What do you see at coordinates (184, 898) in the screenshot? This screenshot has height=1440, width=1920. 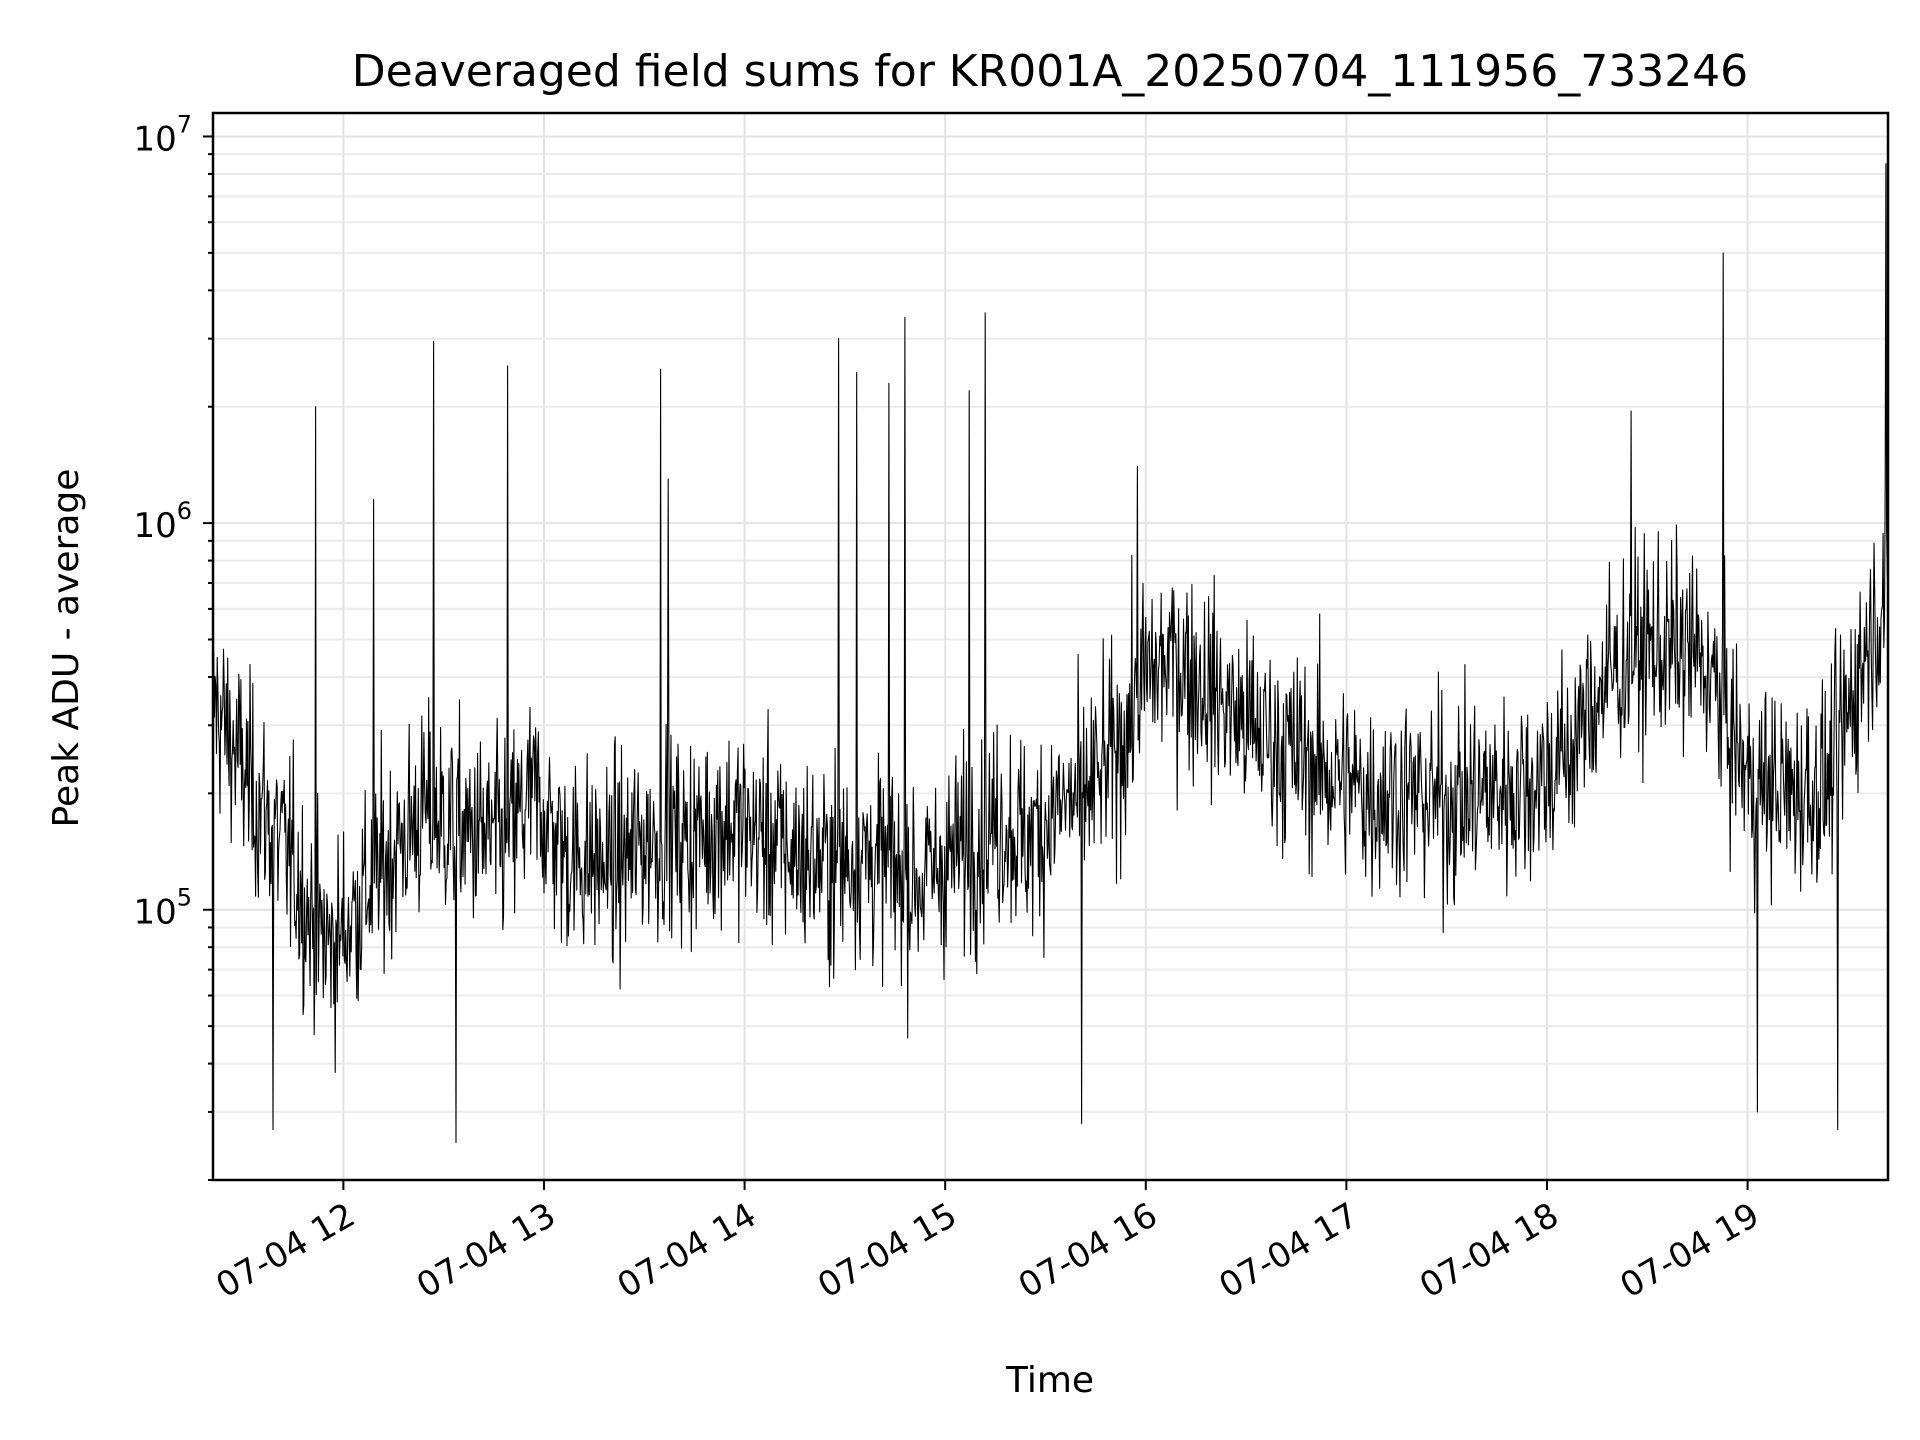 I see `y-tick-exponent: 5` at bounding box center [184, 898].